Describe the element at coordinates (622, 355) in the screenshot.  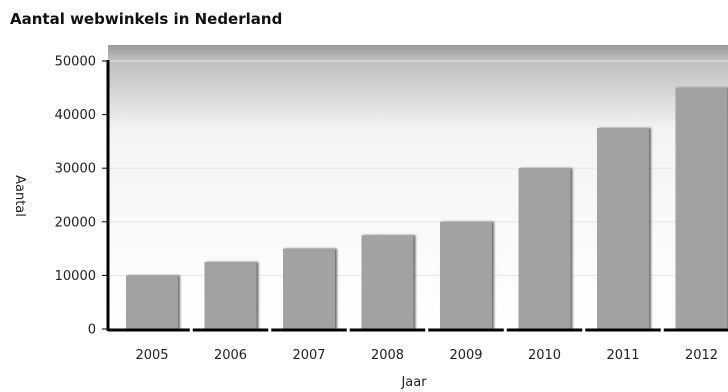
I see `x-tick-label: 2011` at that location.